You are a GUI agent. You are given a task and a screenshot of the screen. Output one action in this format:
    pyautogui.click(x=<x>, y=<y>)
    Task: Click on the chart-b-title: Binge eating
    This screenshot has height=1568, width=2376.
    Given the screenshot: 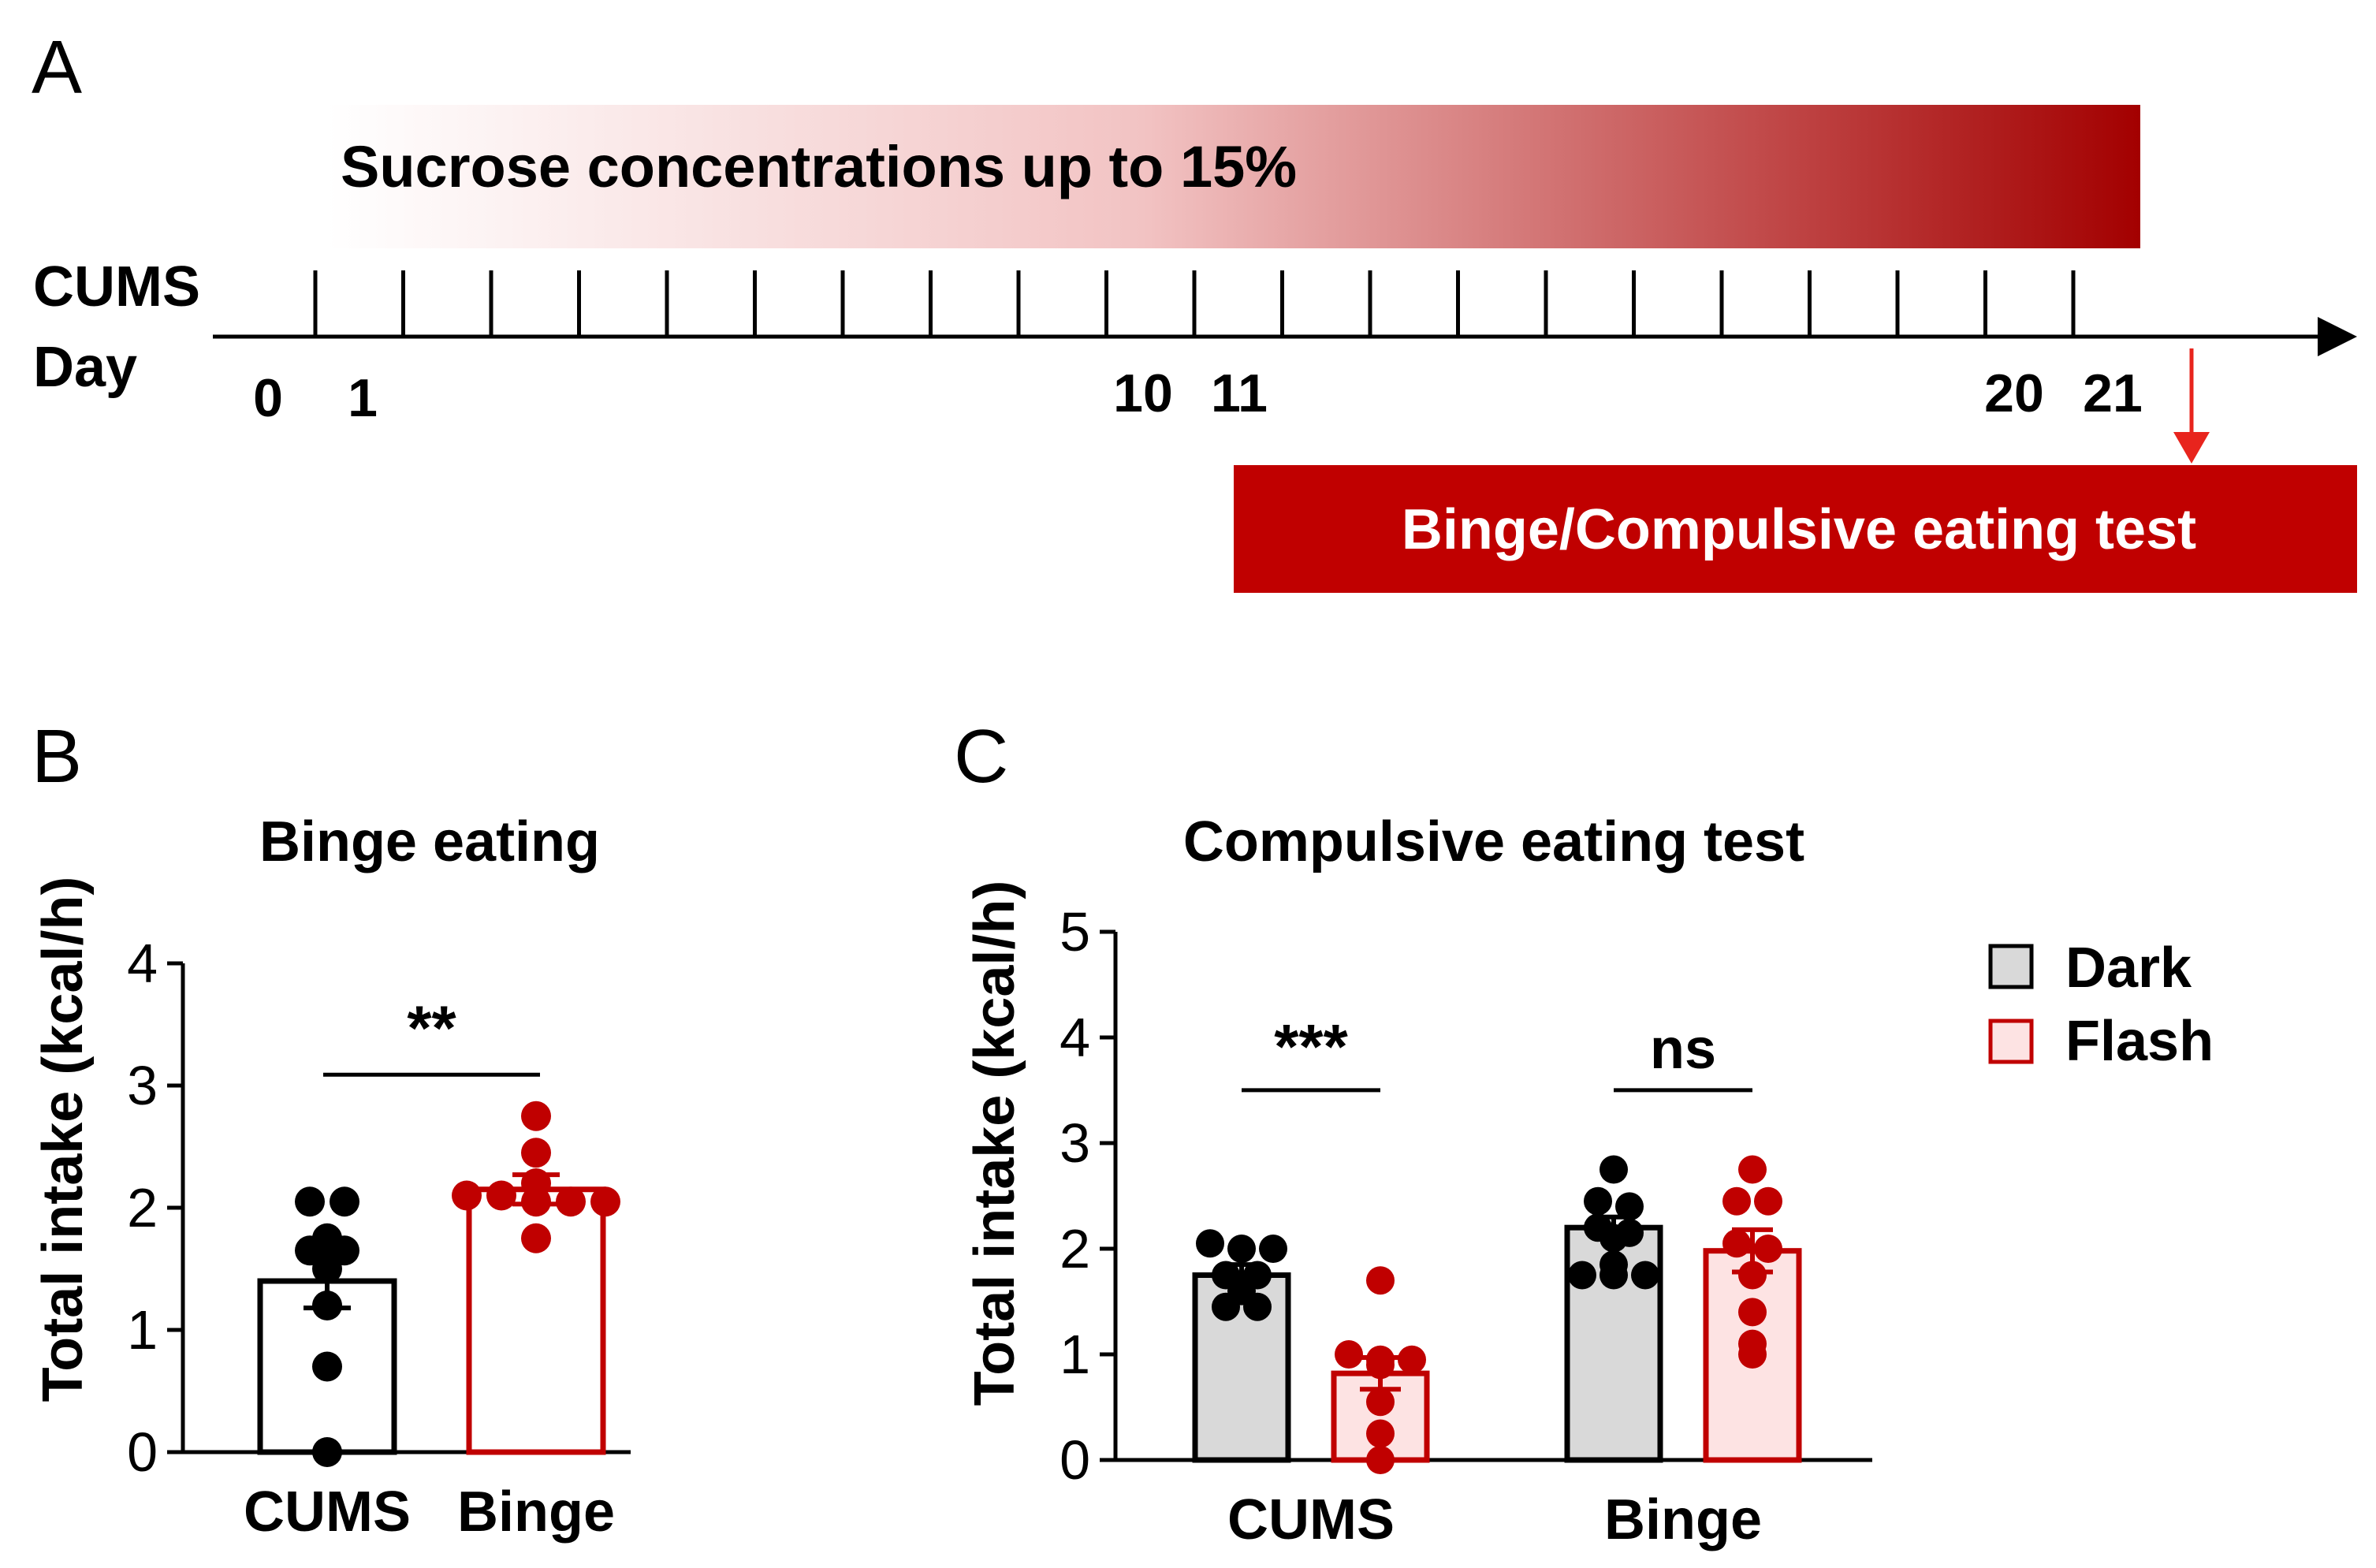 What is the action you would take?
    pyautogui.click(x=429, y=841)
    